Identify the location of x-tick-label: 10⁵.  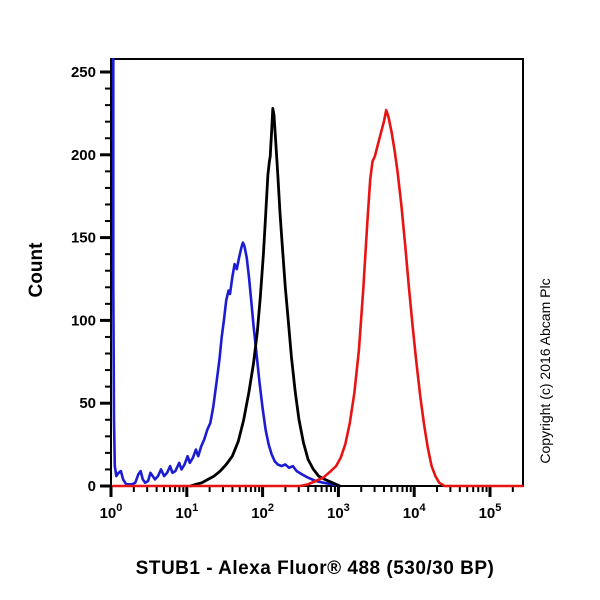
(490, 512).